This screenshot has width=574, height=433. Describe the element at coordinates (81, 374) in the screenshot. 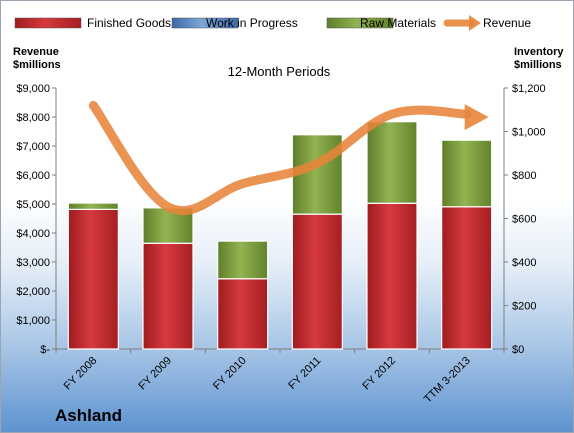

I see `x-tick-label: FY 2008` at that location.